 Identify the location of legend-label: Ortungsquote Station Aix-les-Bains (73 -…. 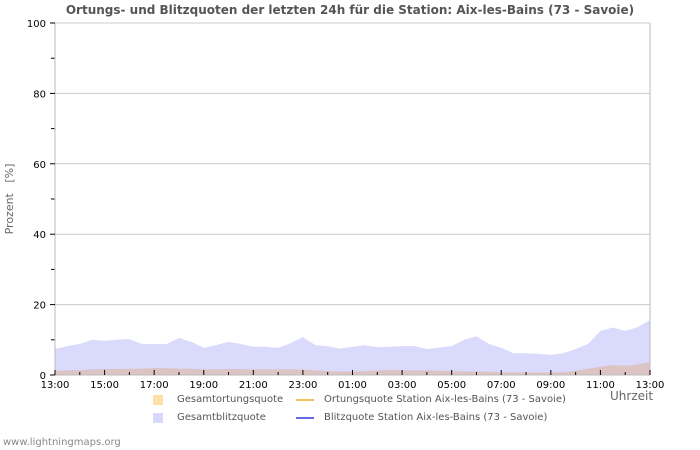
(445, 399).